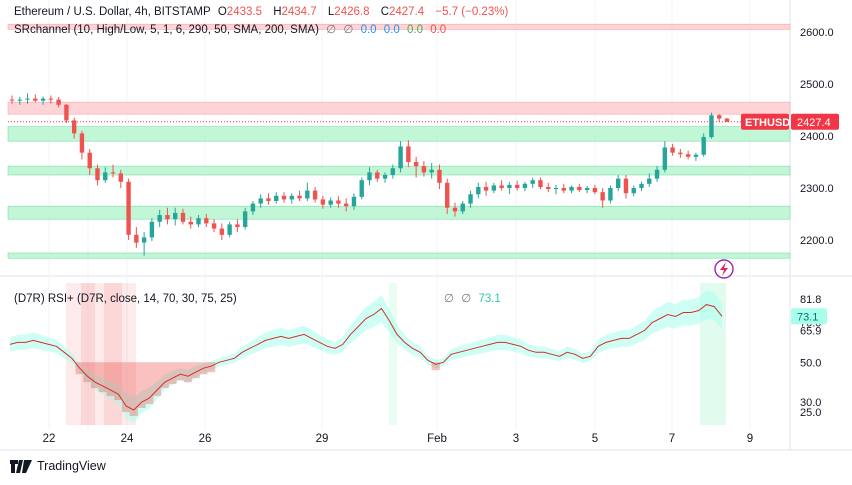 This screenshot has height=485, width=852. I want to click on price-tick-label: 2600.0, so click(817, 33).